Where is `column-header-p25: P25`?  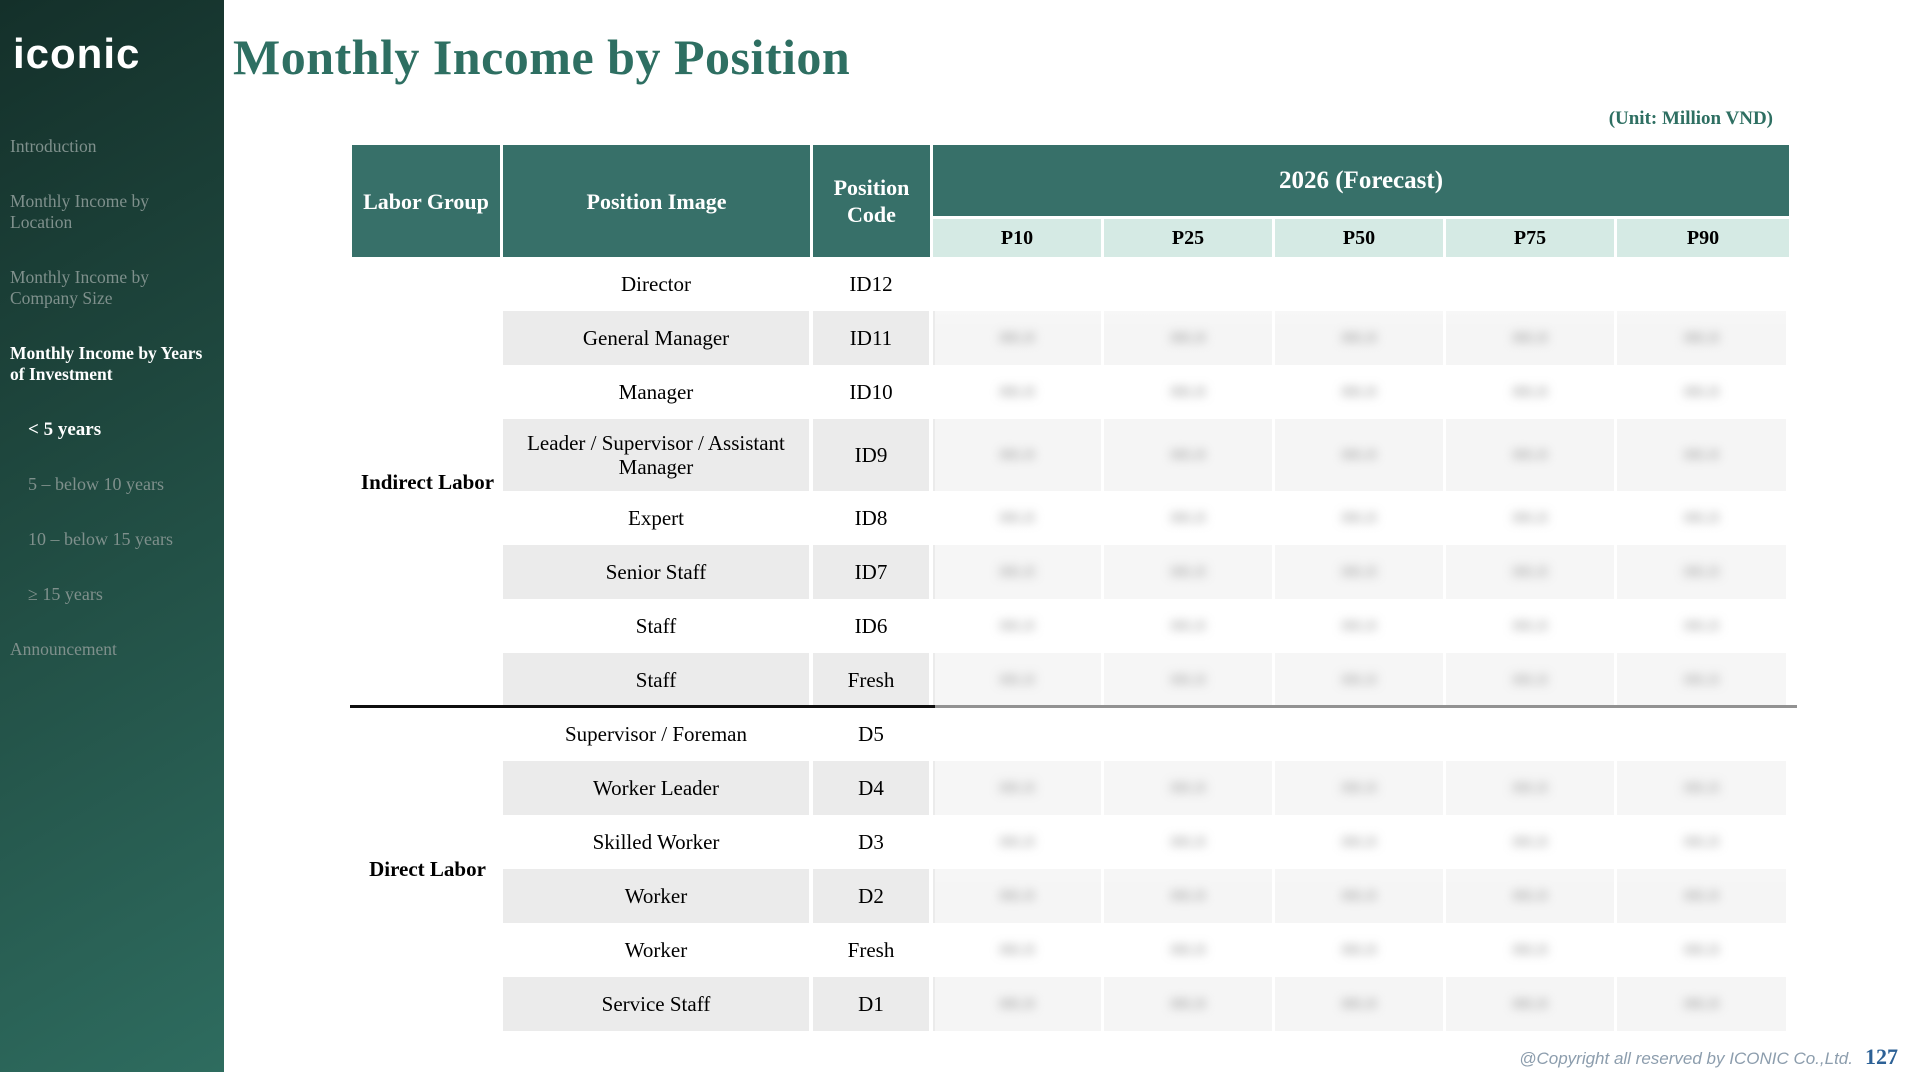 column-header-p25: P25 is located at coordinates (1189, 238).